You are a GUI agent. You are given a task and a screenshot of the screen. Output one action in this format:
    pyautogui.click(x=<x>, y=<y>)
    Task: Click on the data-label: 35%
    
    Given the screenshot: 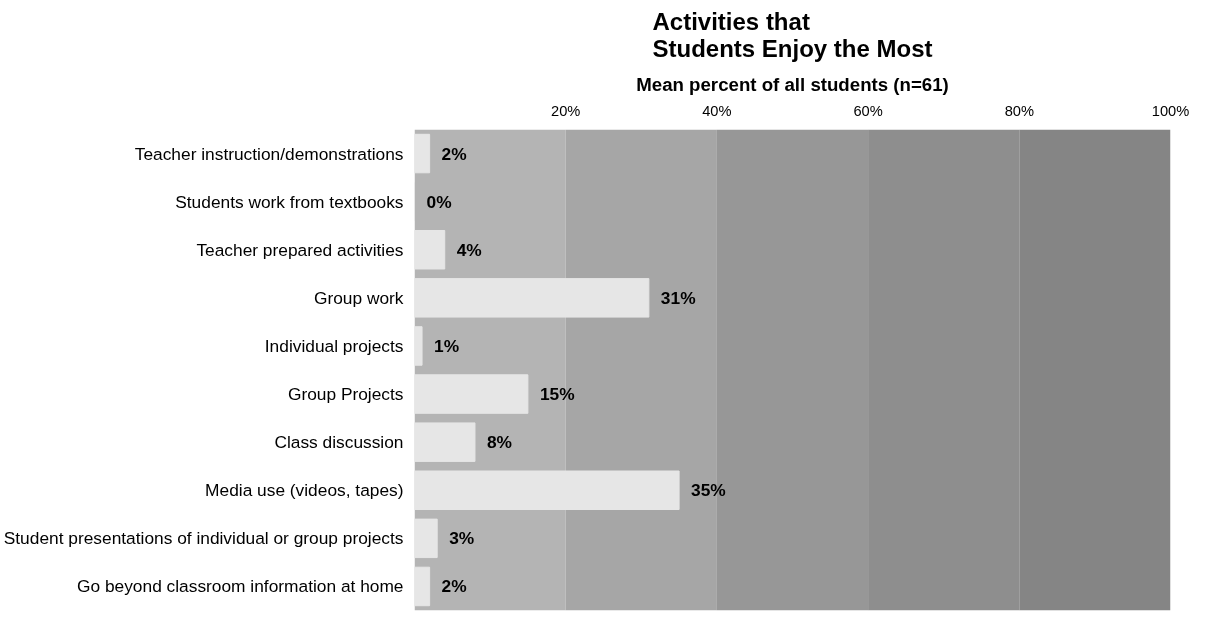 What is the action you would take?
    pyautogui.click(x=708, y=490)
    